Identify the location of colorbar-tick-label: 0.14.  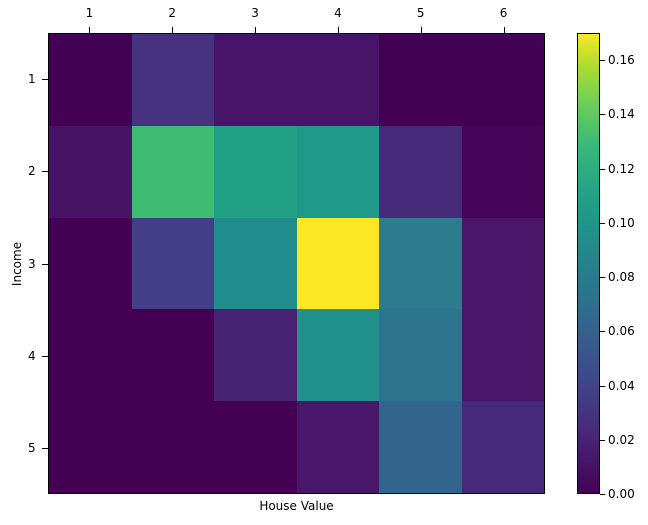
(621, 114).